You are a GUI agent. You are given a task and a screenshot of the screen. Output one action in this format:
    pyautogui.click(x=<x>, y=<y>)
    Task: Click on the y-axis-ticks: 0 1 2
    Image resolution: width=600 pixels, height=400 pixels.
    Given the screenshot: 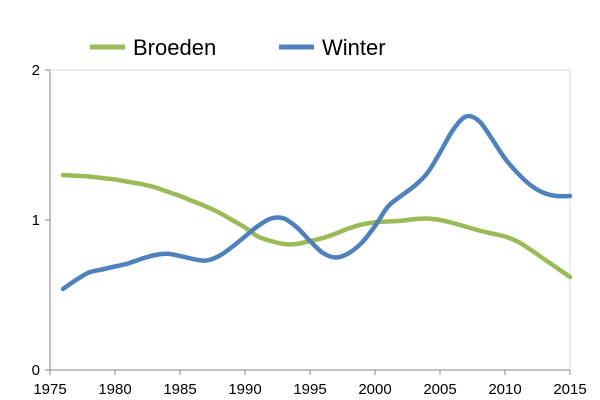 What is the action you would take?
    pyautogui.click(x=41, y=220)
    